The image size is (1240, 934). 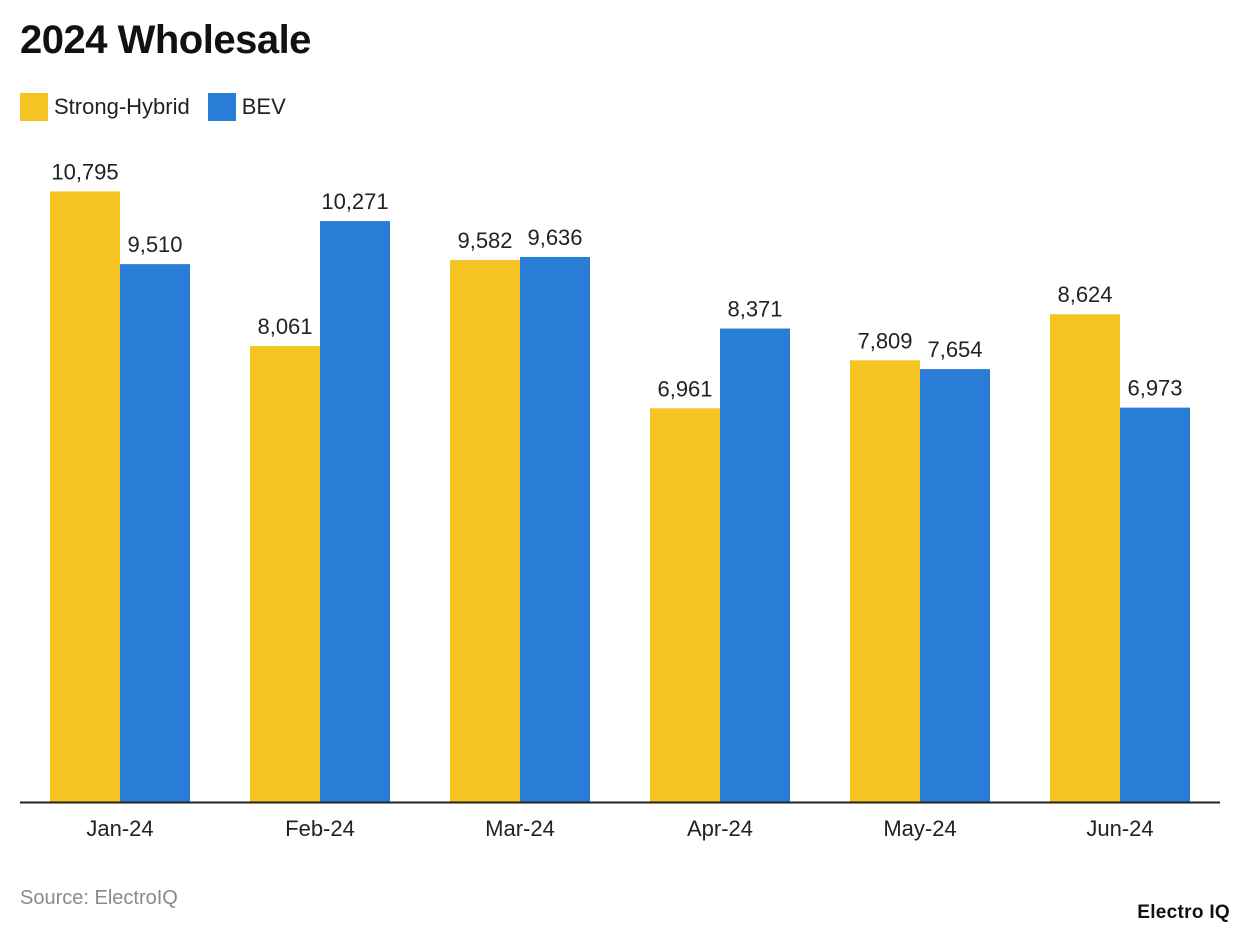 I want to click on x-tick-label-feb-24: Feb-24, so click(x=320, y=828).